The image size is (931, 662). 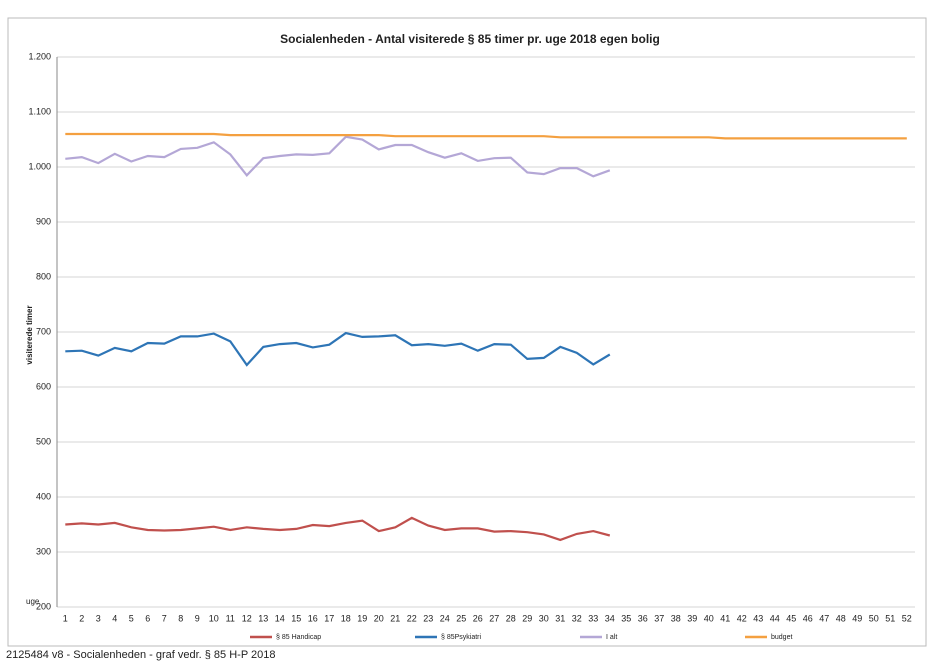 I want to click on x-tick-label: 29, so click(x=527, y=618).